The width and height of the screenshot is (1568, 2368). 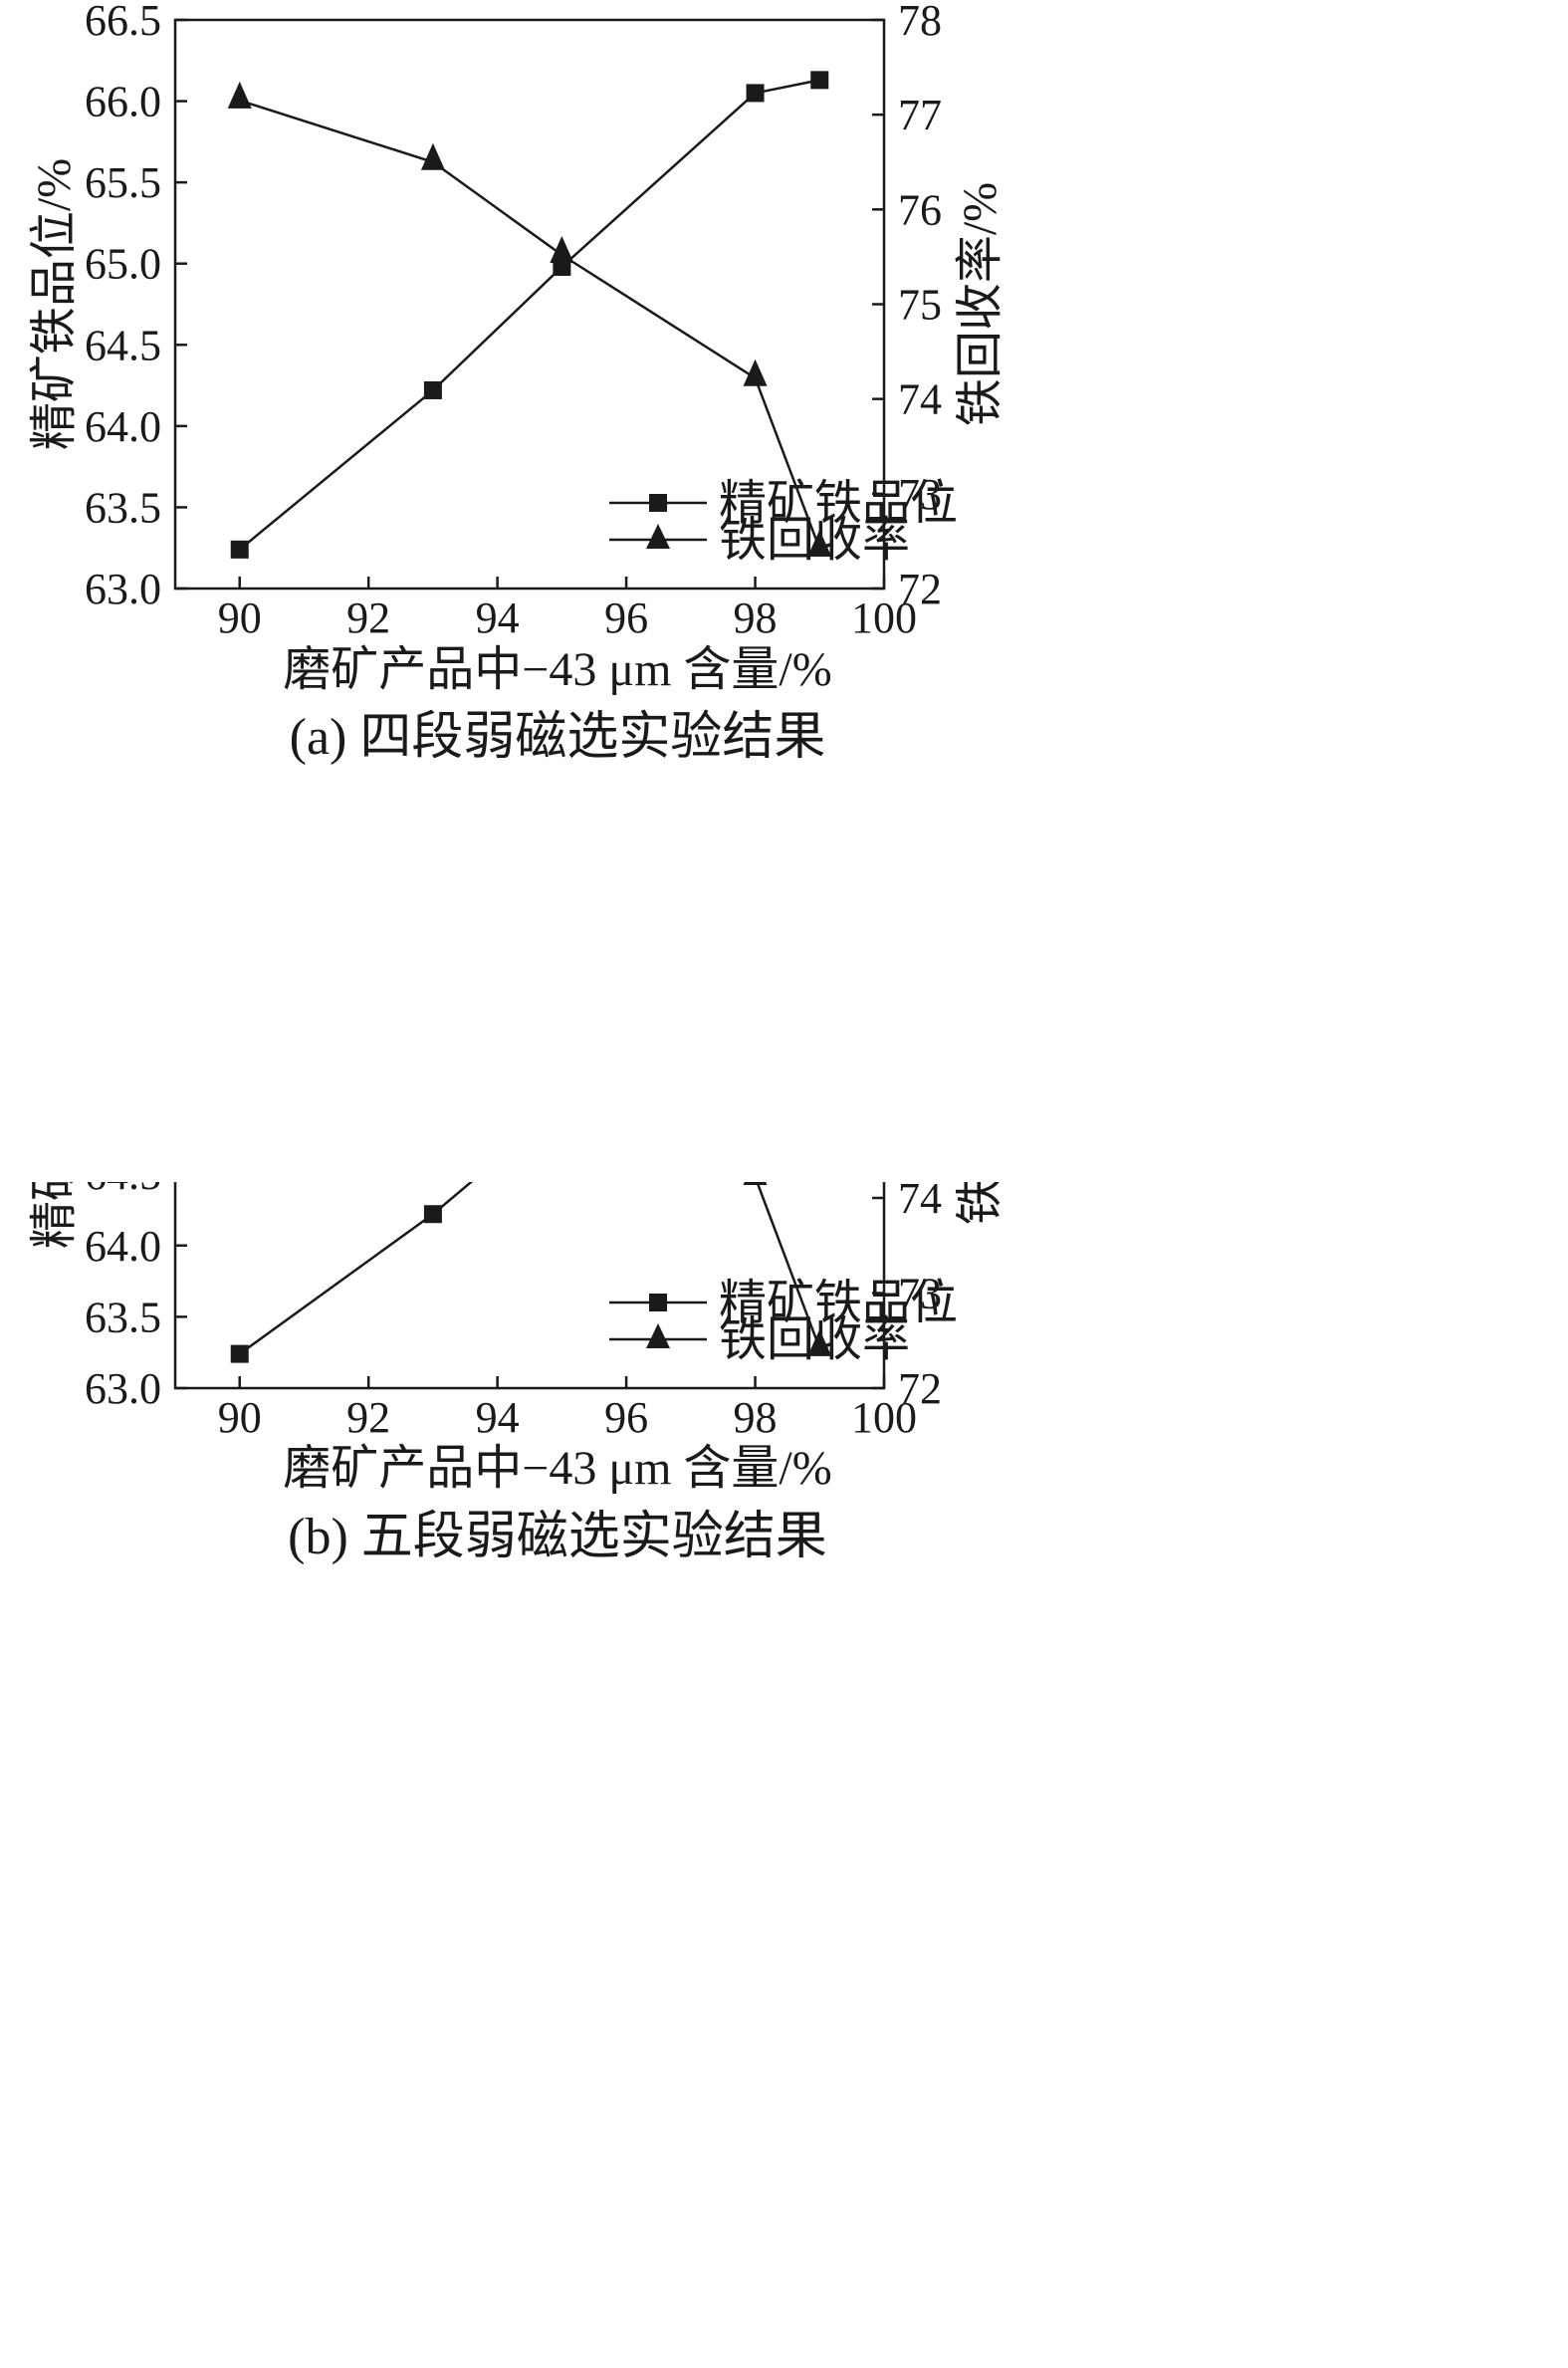 What do you see at coordinates (123, 182) in the screenshot?
I see `y-tick-label: 65.5` at bounding box center [123, 182].